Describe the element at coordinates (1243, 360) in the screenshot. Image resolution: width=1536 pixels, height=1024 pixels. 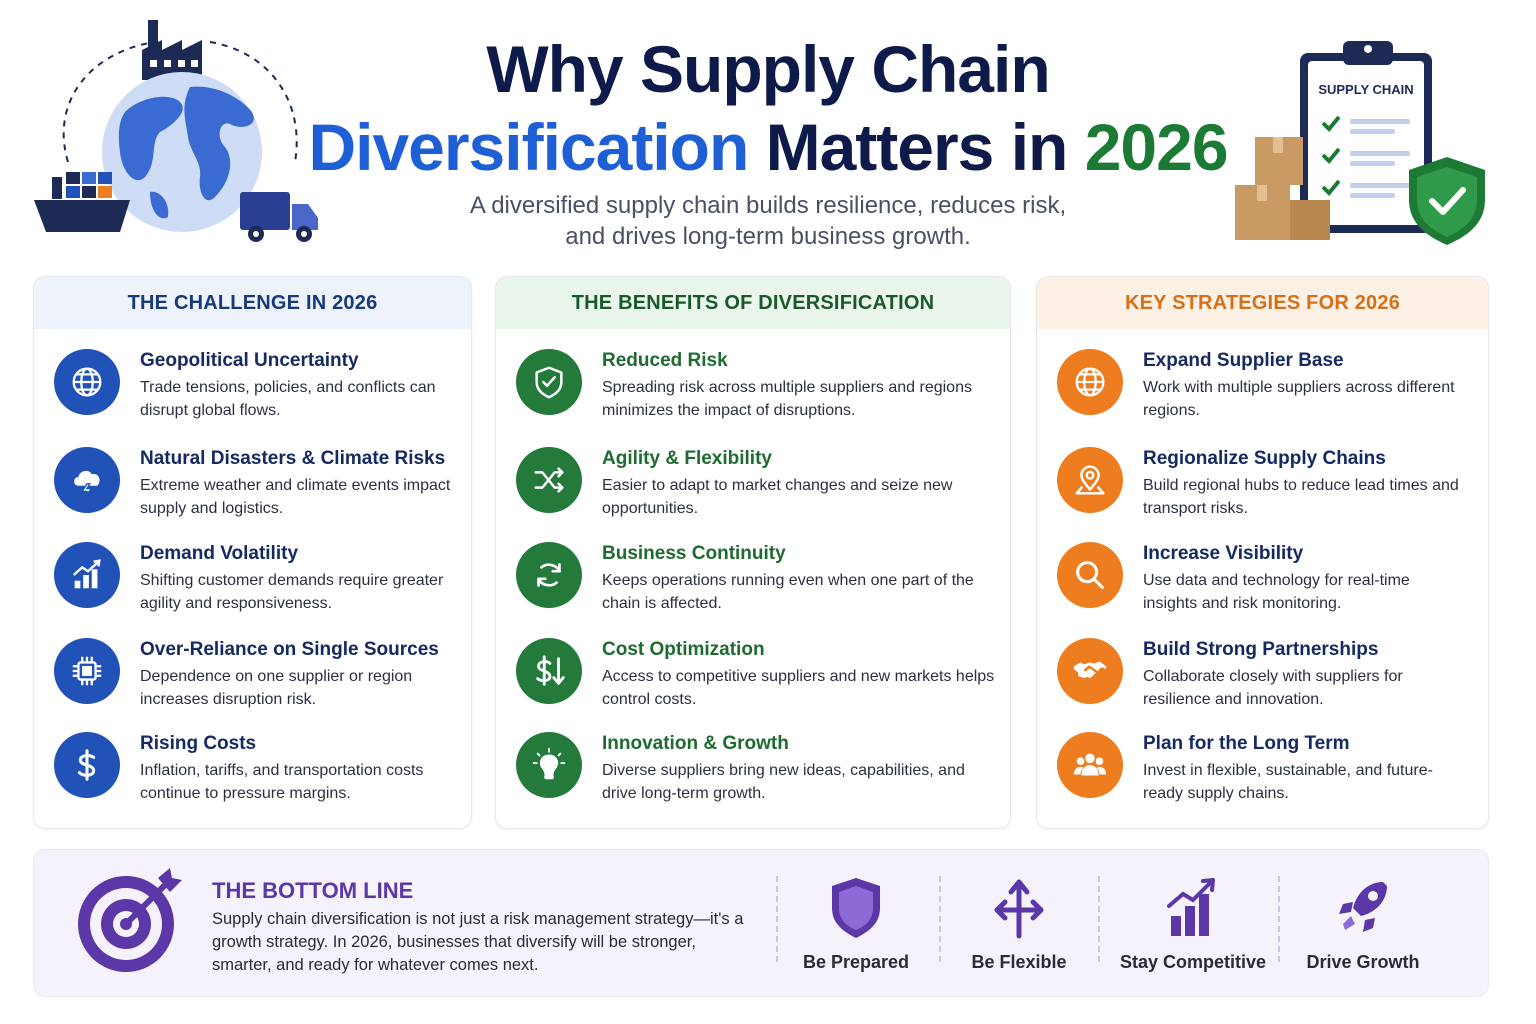
I see `item-title: Expand Supplier Base` at that location.